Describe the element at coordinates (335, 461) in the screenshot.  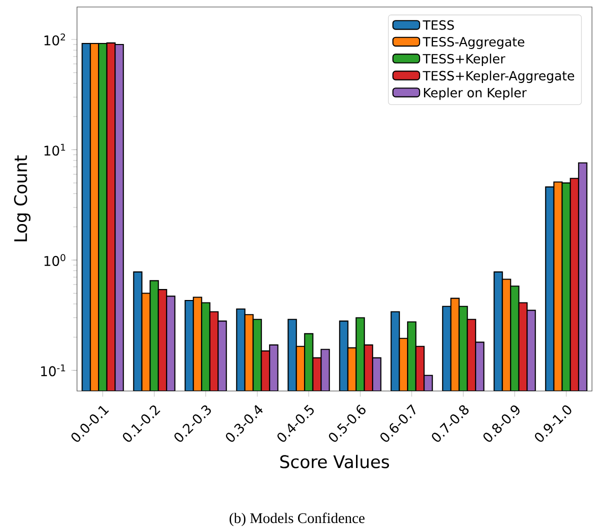
I see `x-axis-title: Score Values` at that location.